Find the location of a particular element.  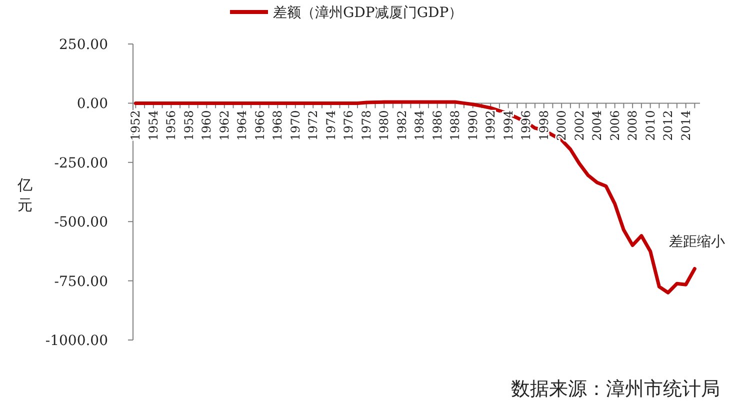

x-tick-label: 2008 is located at coordinates (633, 125).